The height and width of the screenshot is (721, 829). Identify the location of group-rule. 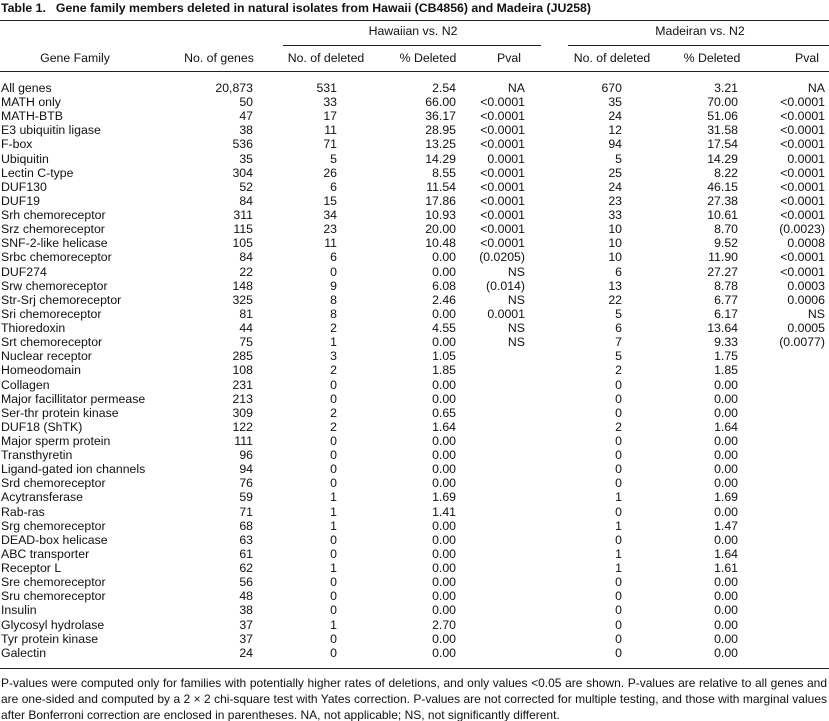
(412, 45).